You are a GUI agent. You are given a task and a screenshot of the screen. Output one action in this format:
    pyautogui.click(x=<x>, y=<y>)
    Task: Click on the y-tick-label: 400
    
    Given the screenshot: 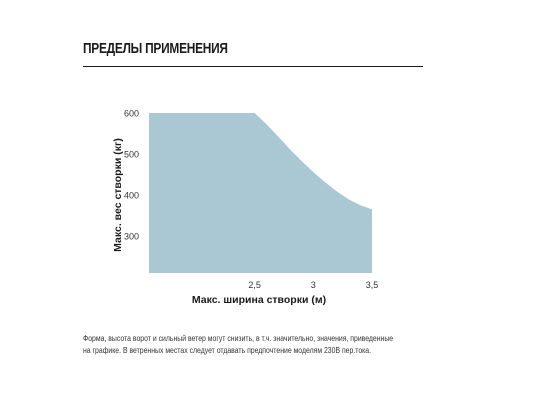 What is the action you would take?
    pyautogui.click(x=131, y=196)
    